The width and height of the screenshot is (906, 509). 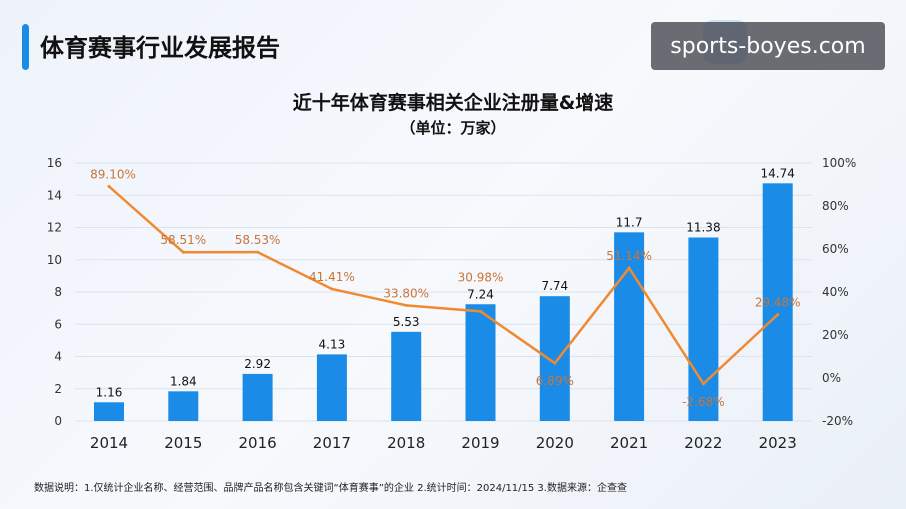 What do you see at coordinates (703, 227) in the screenshot?
I see `bar-label: 11.38` at bounding box center [703, 227].